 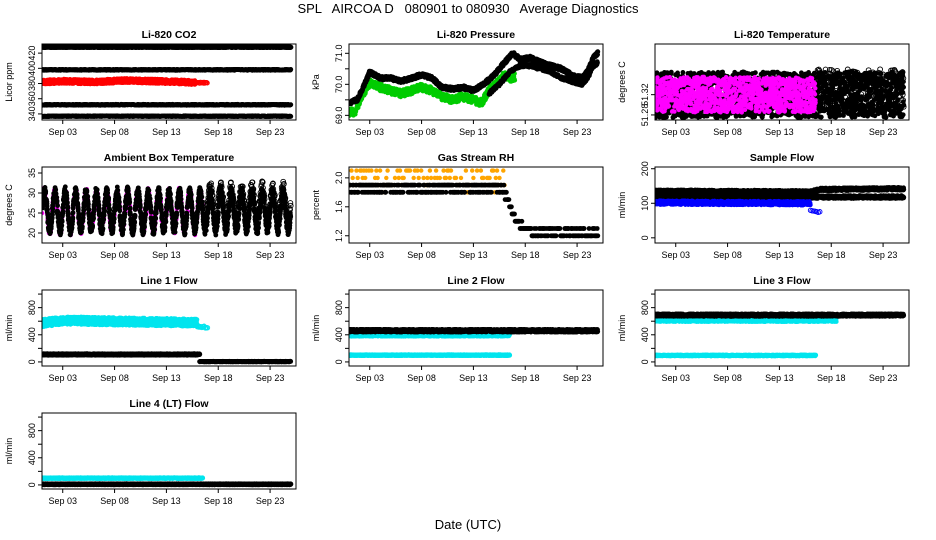 What do you see at coordinates (120, 81) in the screenshot?
I see `series-sample` at bounding box center [120, 81].